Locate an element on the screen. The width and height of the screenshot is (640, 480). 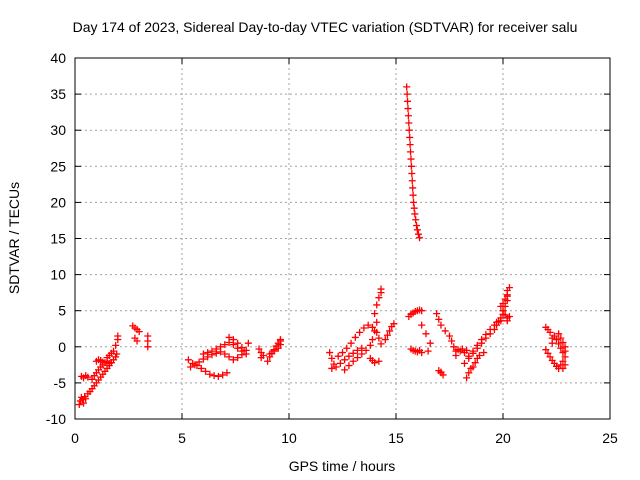
x-tick-label: 5 is located at coordinates (182, 438).